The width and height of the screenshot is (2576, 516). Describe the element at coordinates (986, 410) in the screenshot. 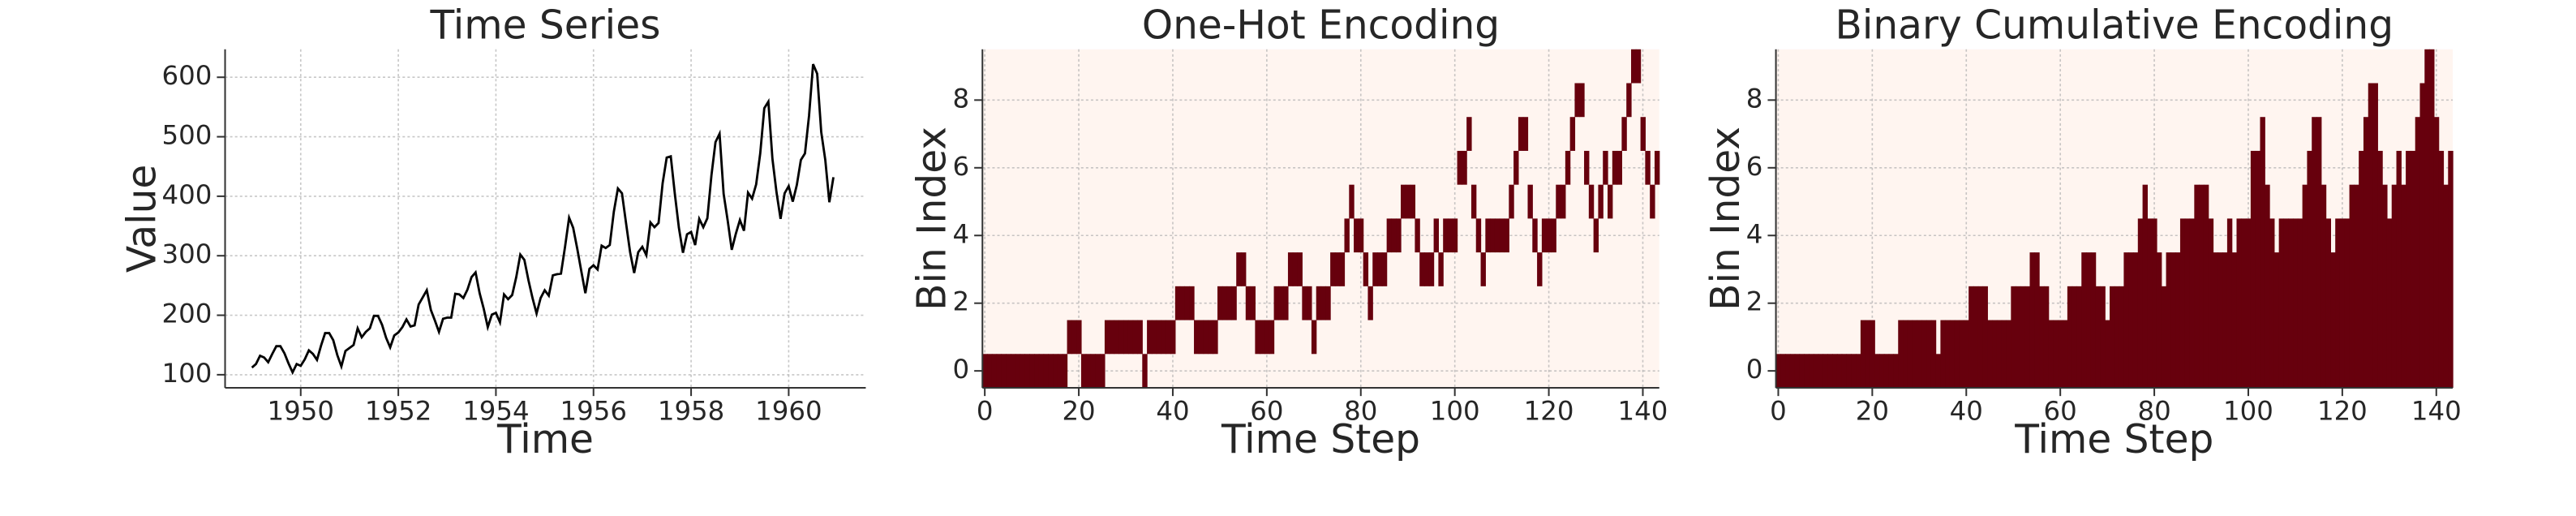

I see `x-tick-label: 0` at that location.